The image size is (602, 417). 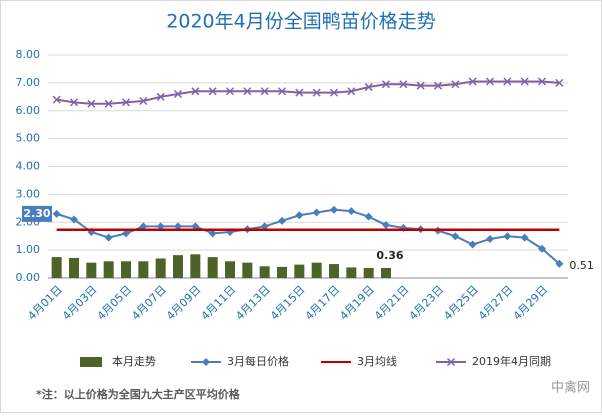 I want to click on y-tick-label: 0.00, so click(x=28, y=277).